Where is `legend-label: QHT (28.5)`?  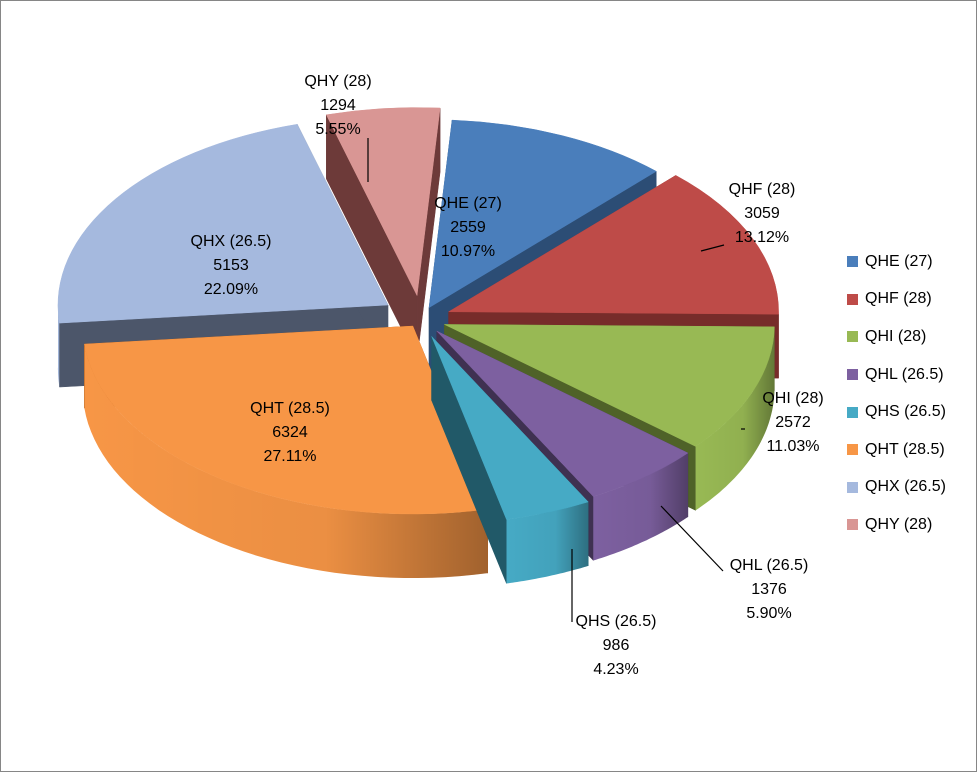
legend-label: QHT (28.5) is located at coordinates (905, 449).